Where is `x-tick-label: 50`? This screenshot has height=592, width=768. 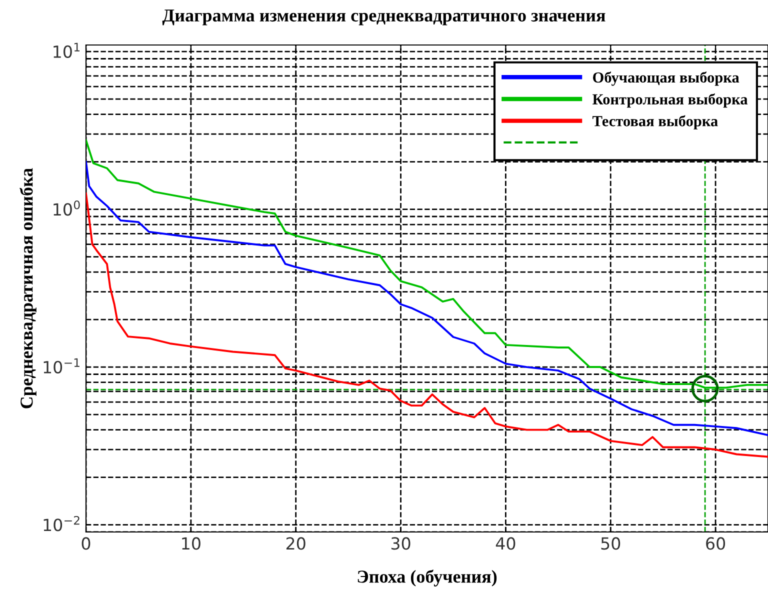
x-tick-label: 50 is located at coordinates (610, 543).